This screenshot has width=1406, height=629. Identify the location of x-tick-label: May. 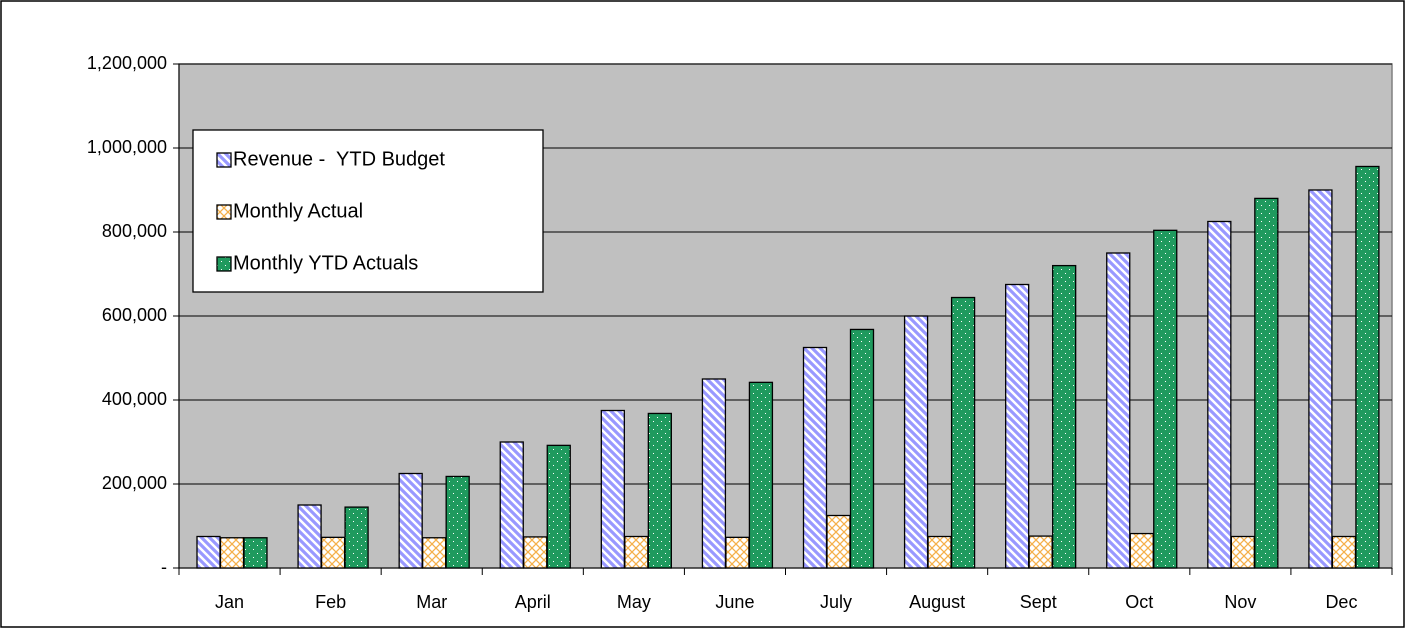
(634, 602).